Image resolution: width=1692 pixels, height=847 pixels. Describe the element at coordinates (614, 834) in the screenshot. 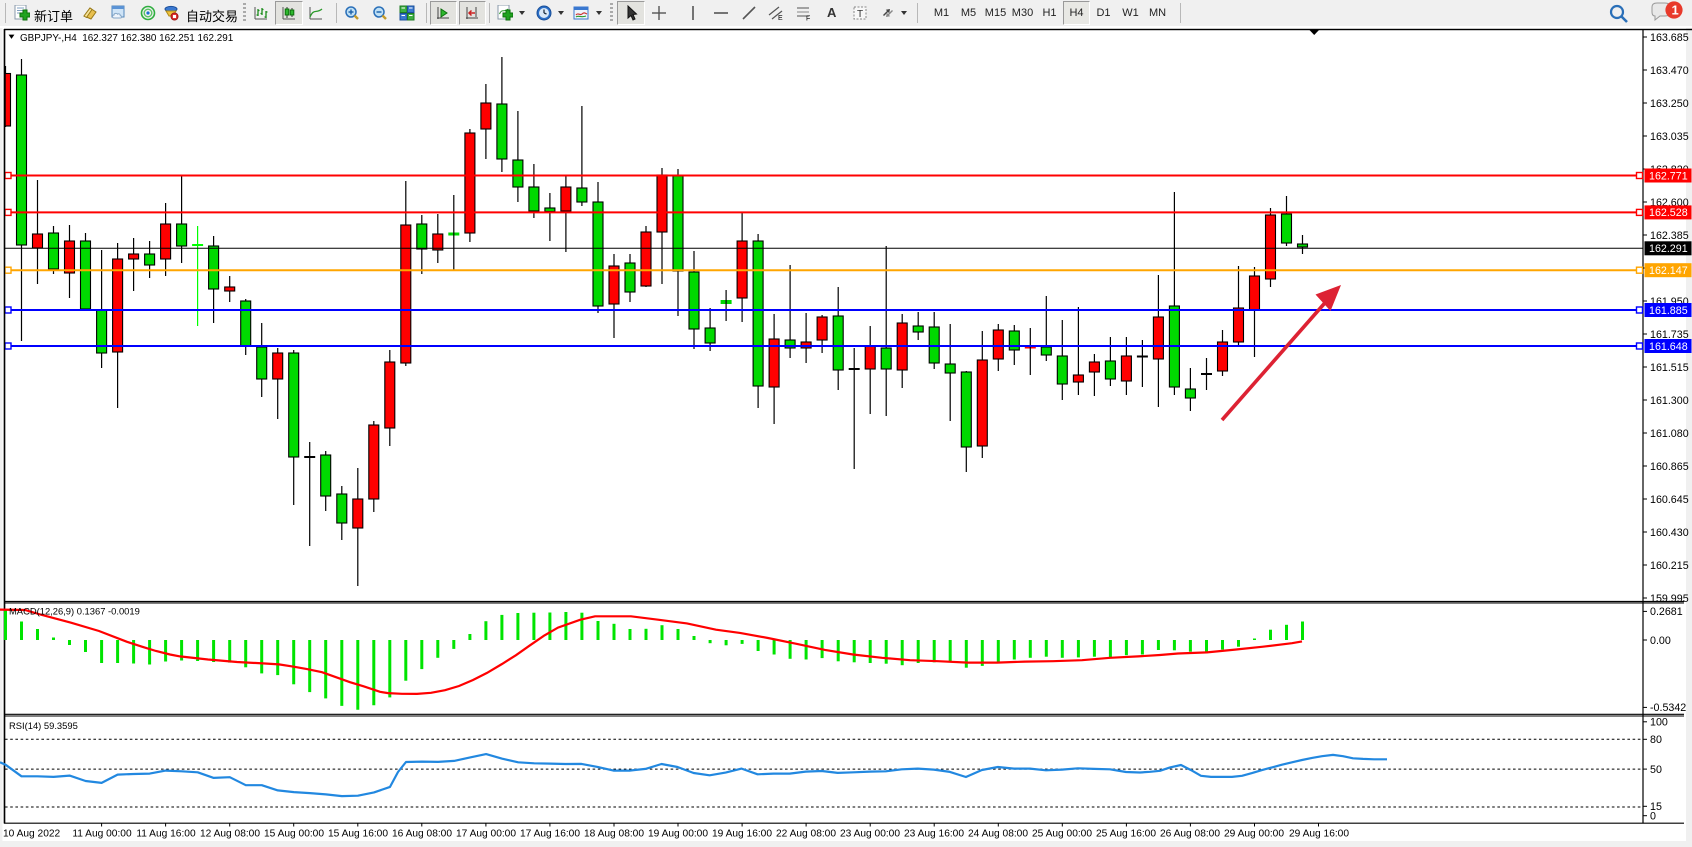

I see `svg-text: 18 Aug 08:00` at that location.